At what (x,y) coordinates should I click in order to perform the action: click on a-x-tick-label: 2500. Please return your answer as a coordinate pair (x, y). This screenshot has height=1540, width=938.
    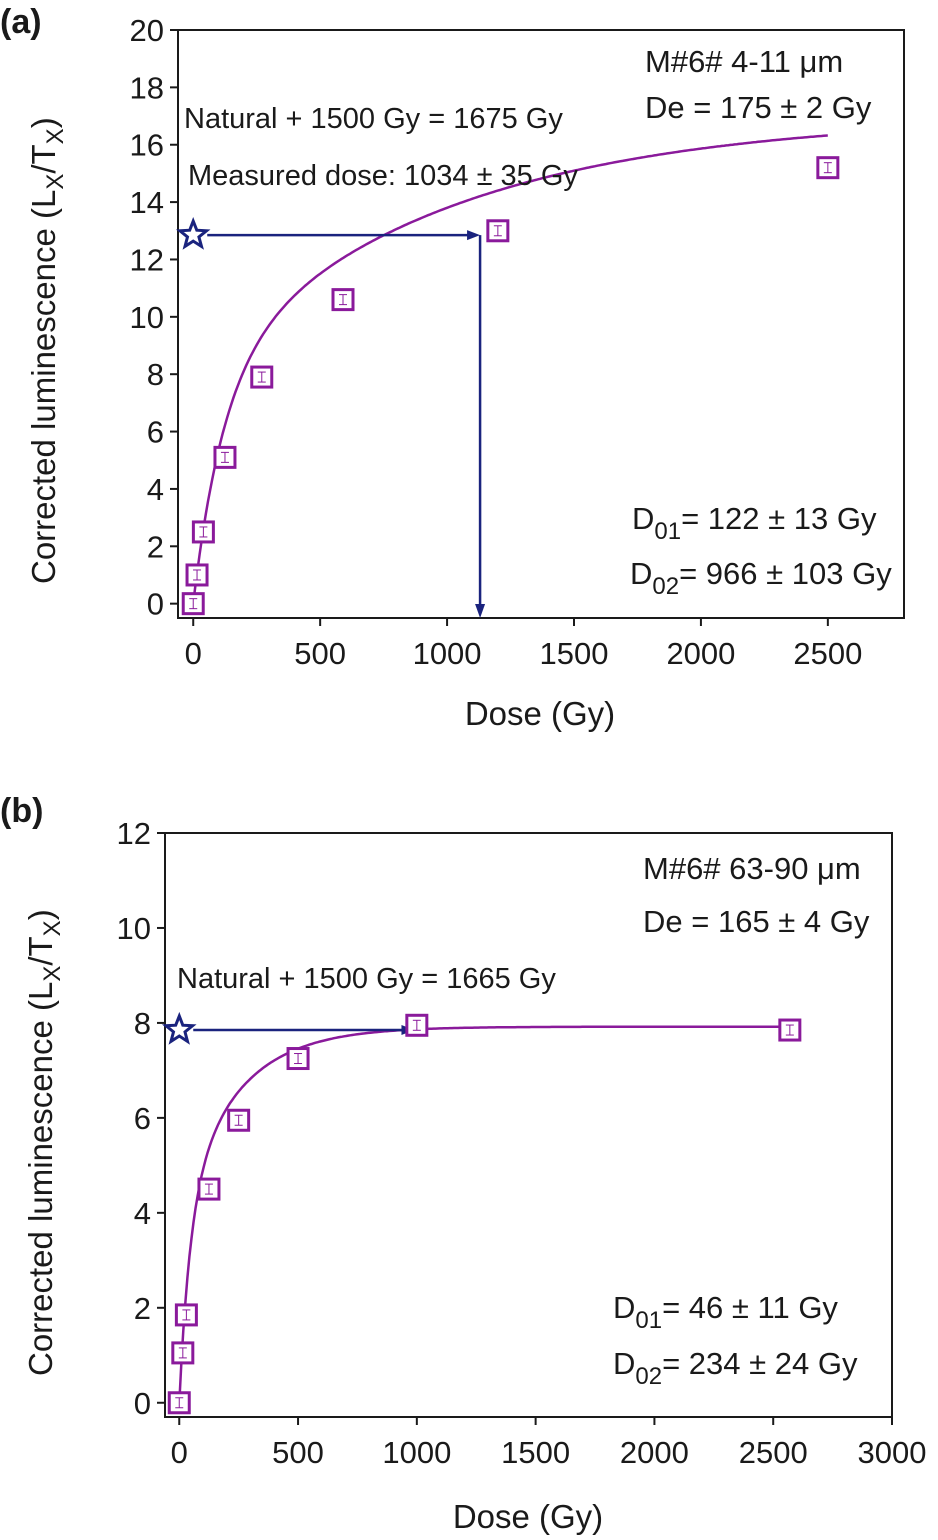
    Looking at the image, I should click on (827, 653).